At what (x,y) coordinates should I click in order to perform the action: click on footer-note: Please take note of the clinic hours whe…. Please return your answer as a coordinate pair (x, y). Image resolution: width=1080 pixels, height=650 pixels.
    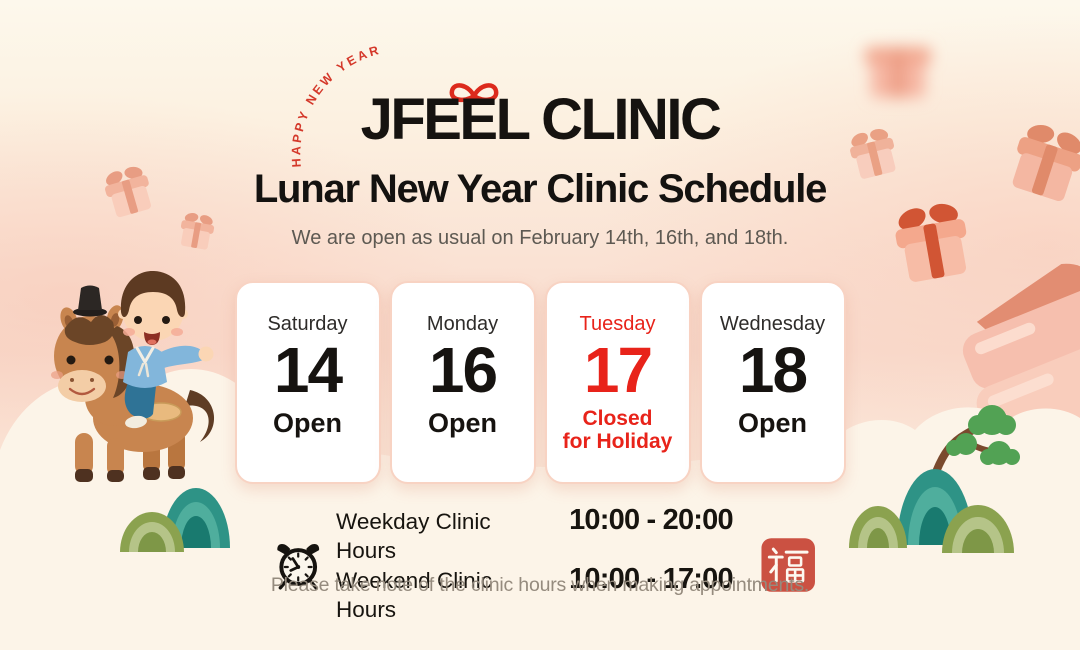
    Looking at the image, I should click on (540, 585).